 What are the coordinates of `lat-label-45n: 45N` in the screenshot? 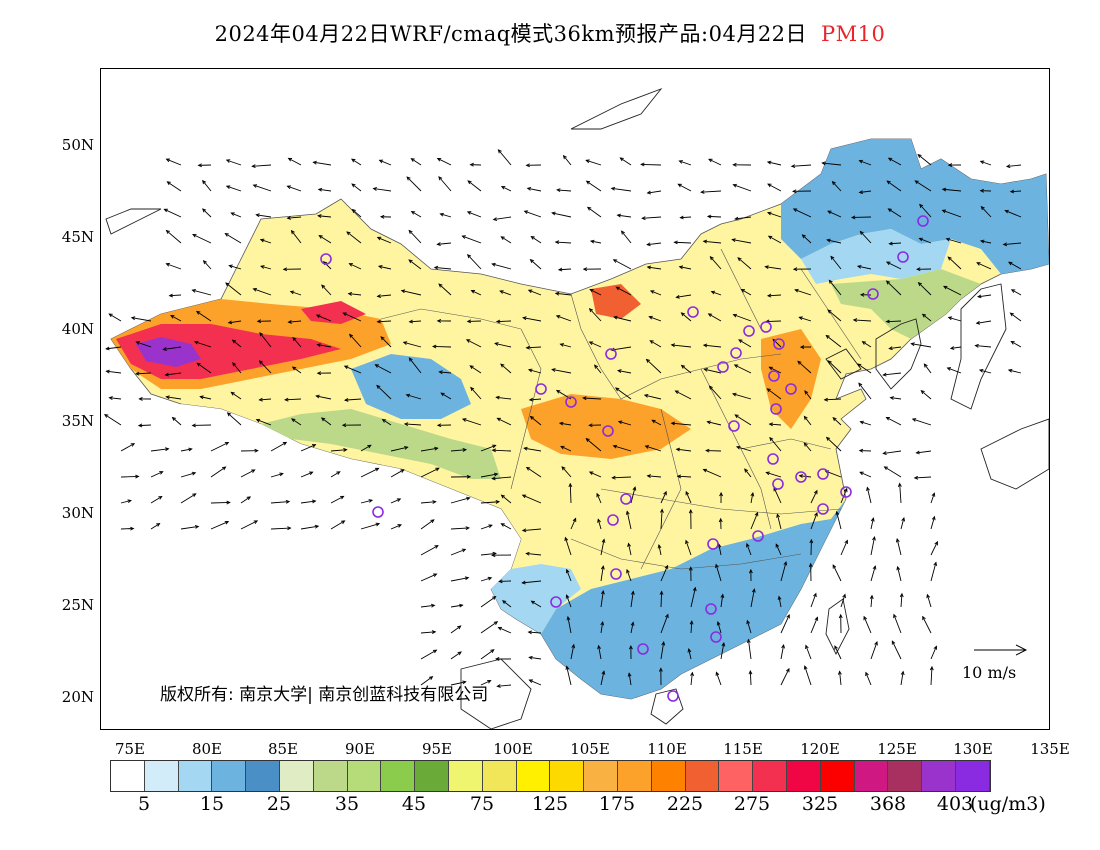 It's located at (77, 237).